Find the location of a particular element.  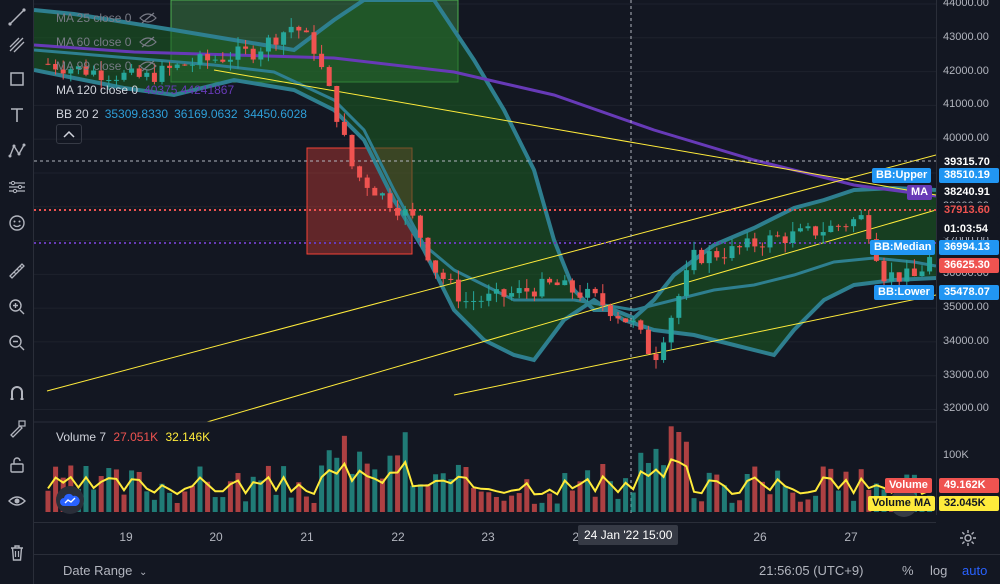

chart-settings-button is located at coordinates (968, 538).